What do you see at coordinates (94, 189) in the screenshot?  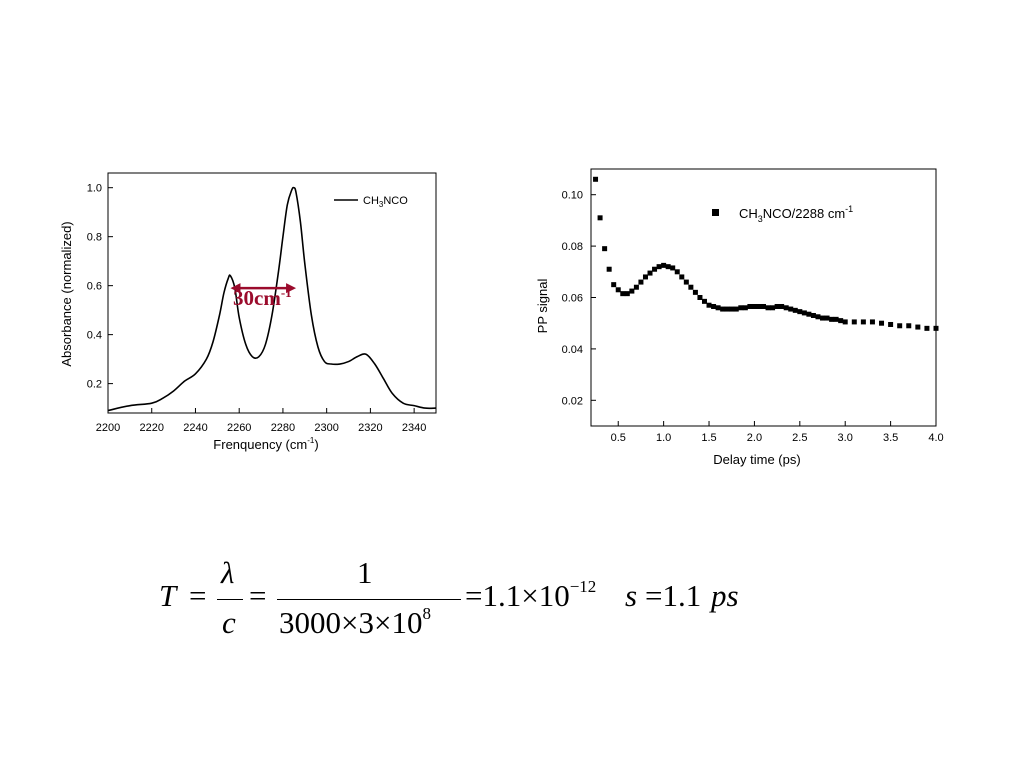 I see `chart1-y-tick-label: 1.0` at bounding box center [94, 189].